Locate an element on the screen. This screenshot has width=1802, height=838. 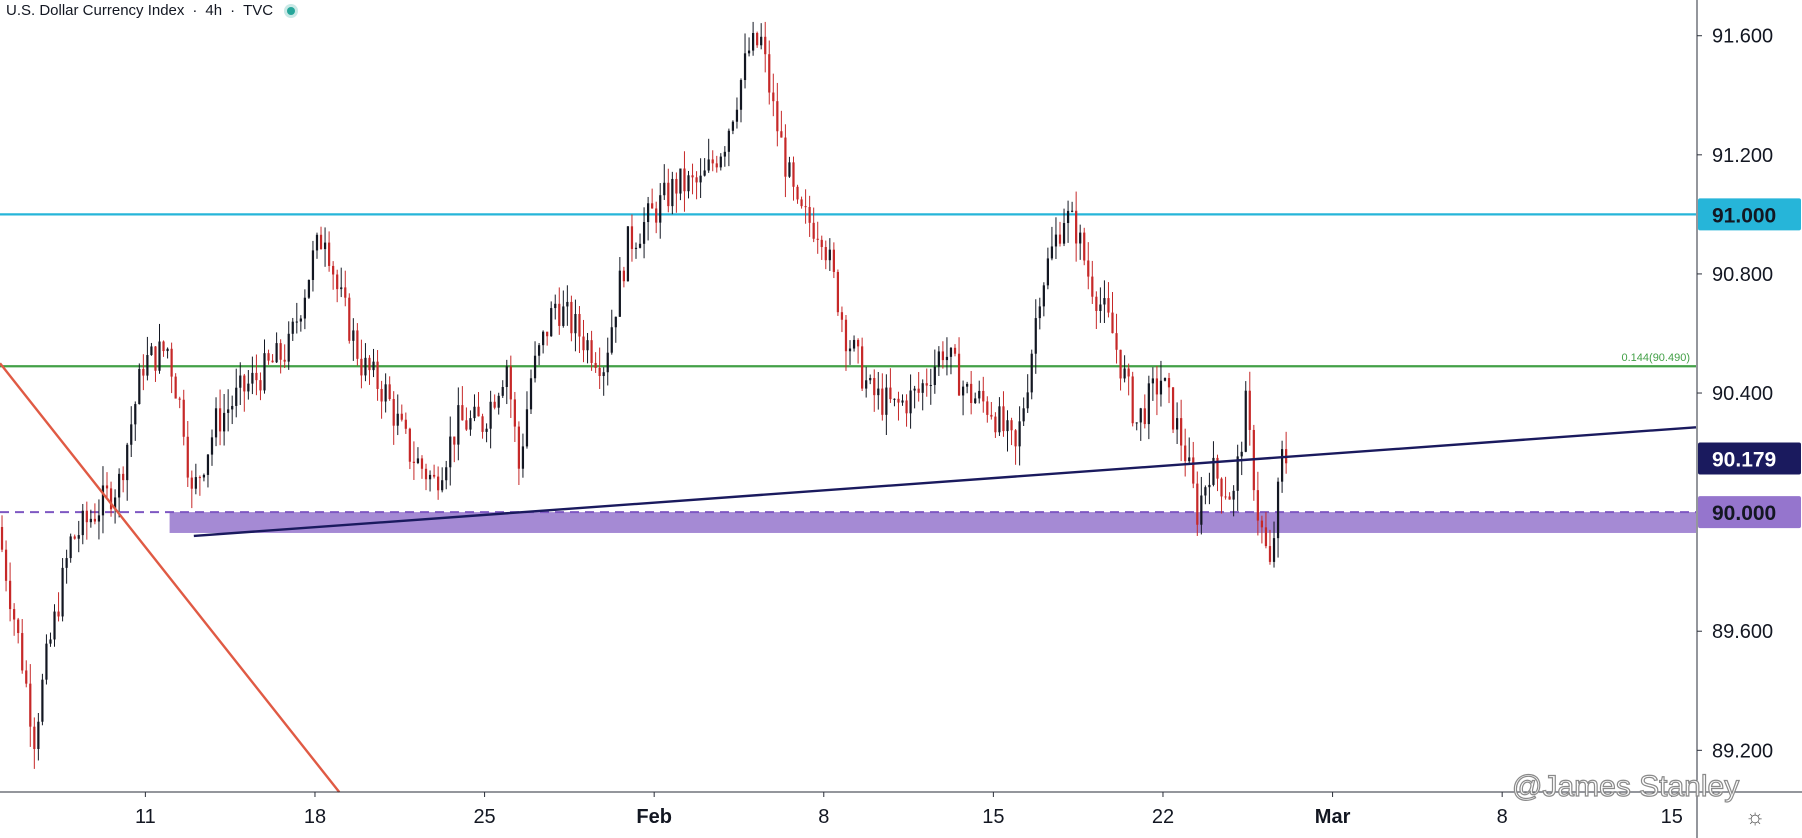
fib-level-label: 0.144(90.490) is located at coordinates (1656, 358).